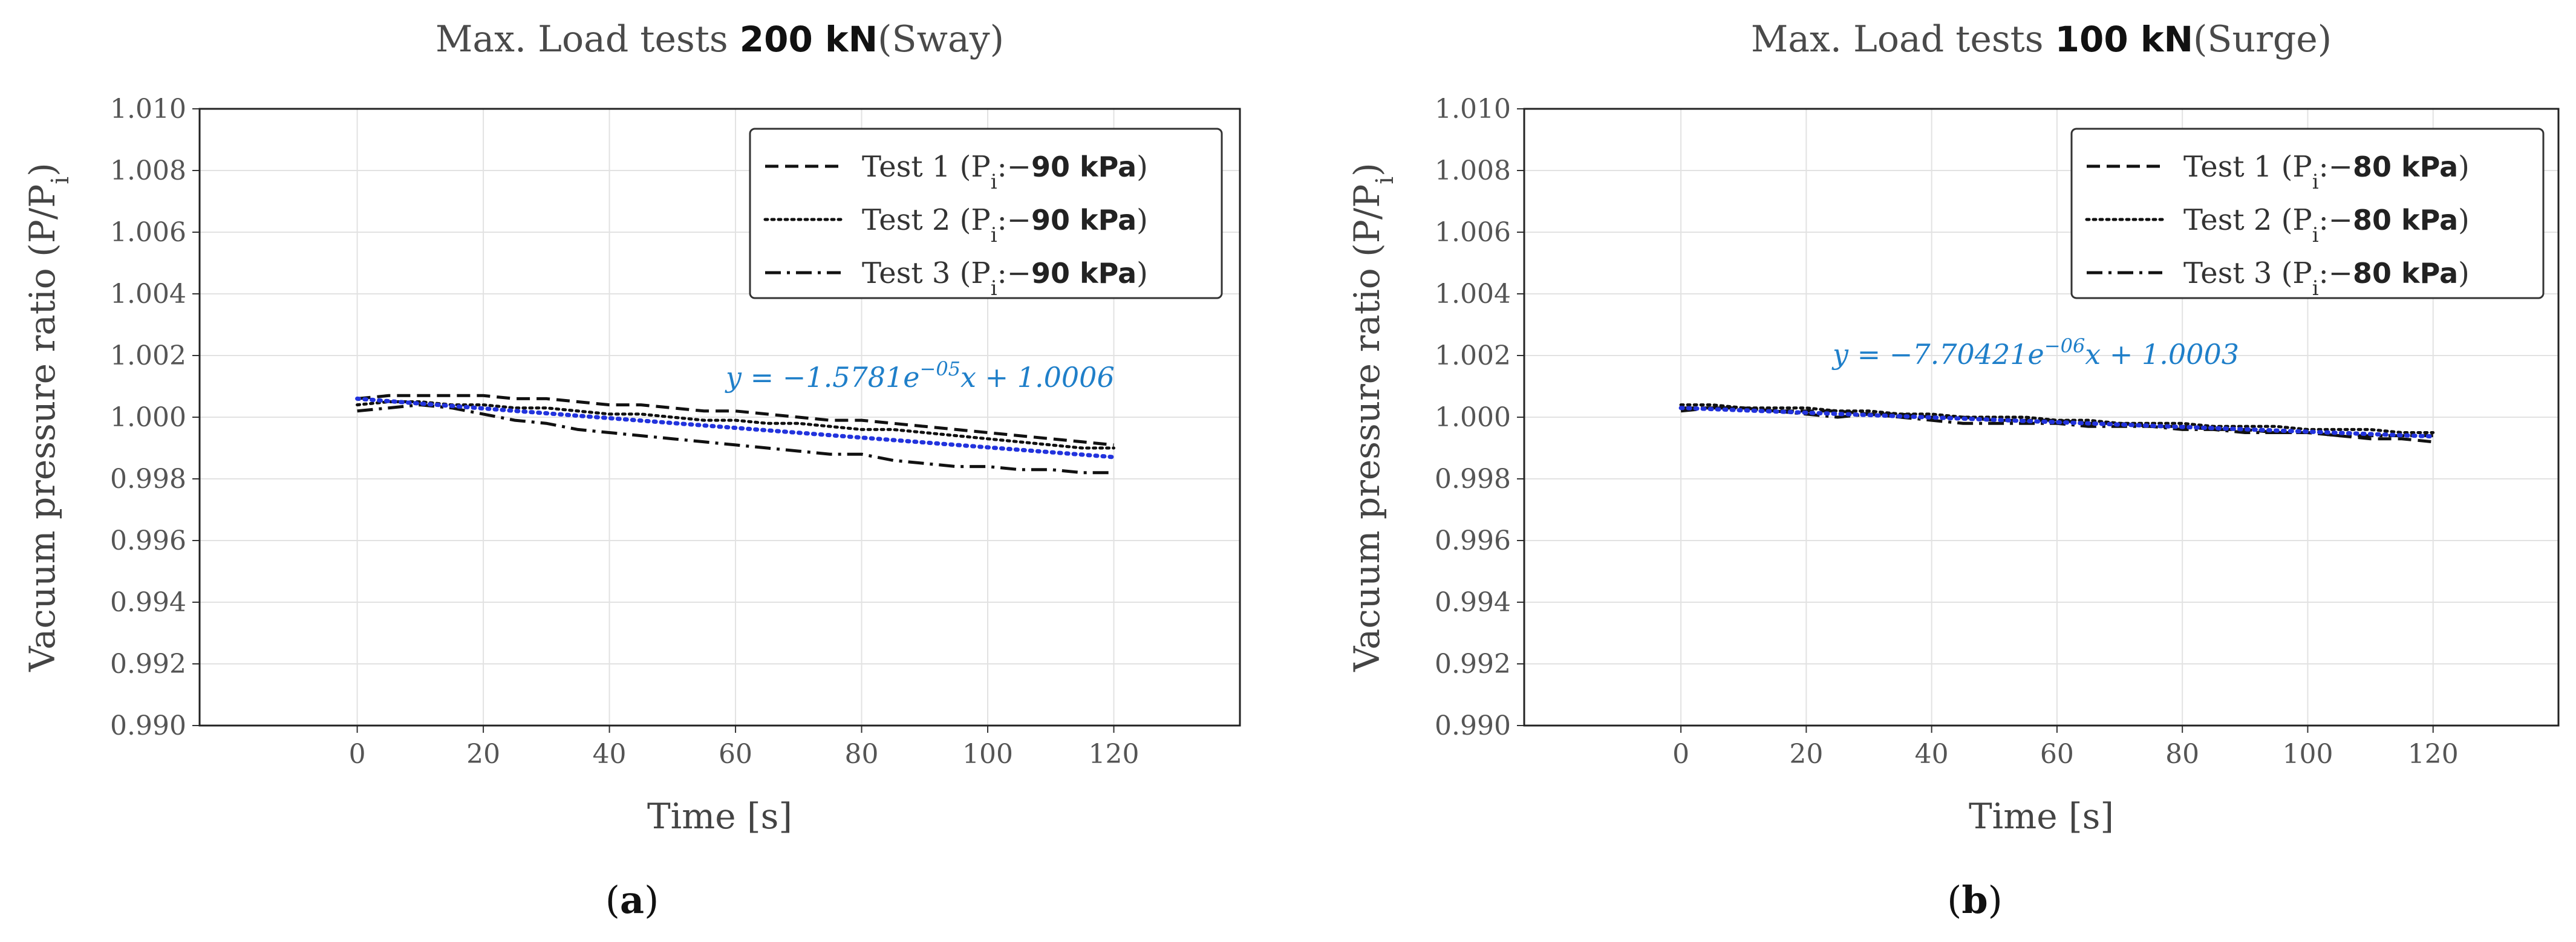 The width and height of the screenshot is (2576, 942). What do you see at coordinates (1806, 754) in the screenshot?
I see `panel-b-x-tick-label: 20` at bounding box center [1806, 754].